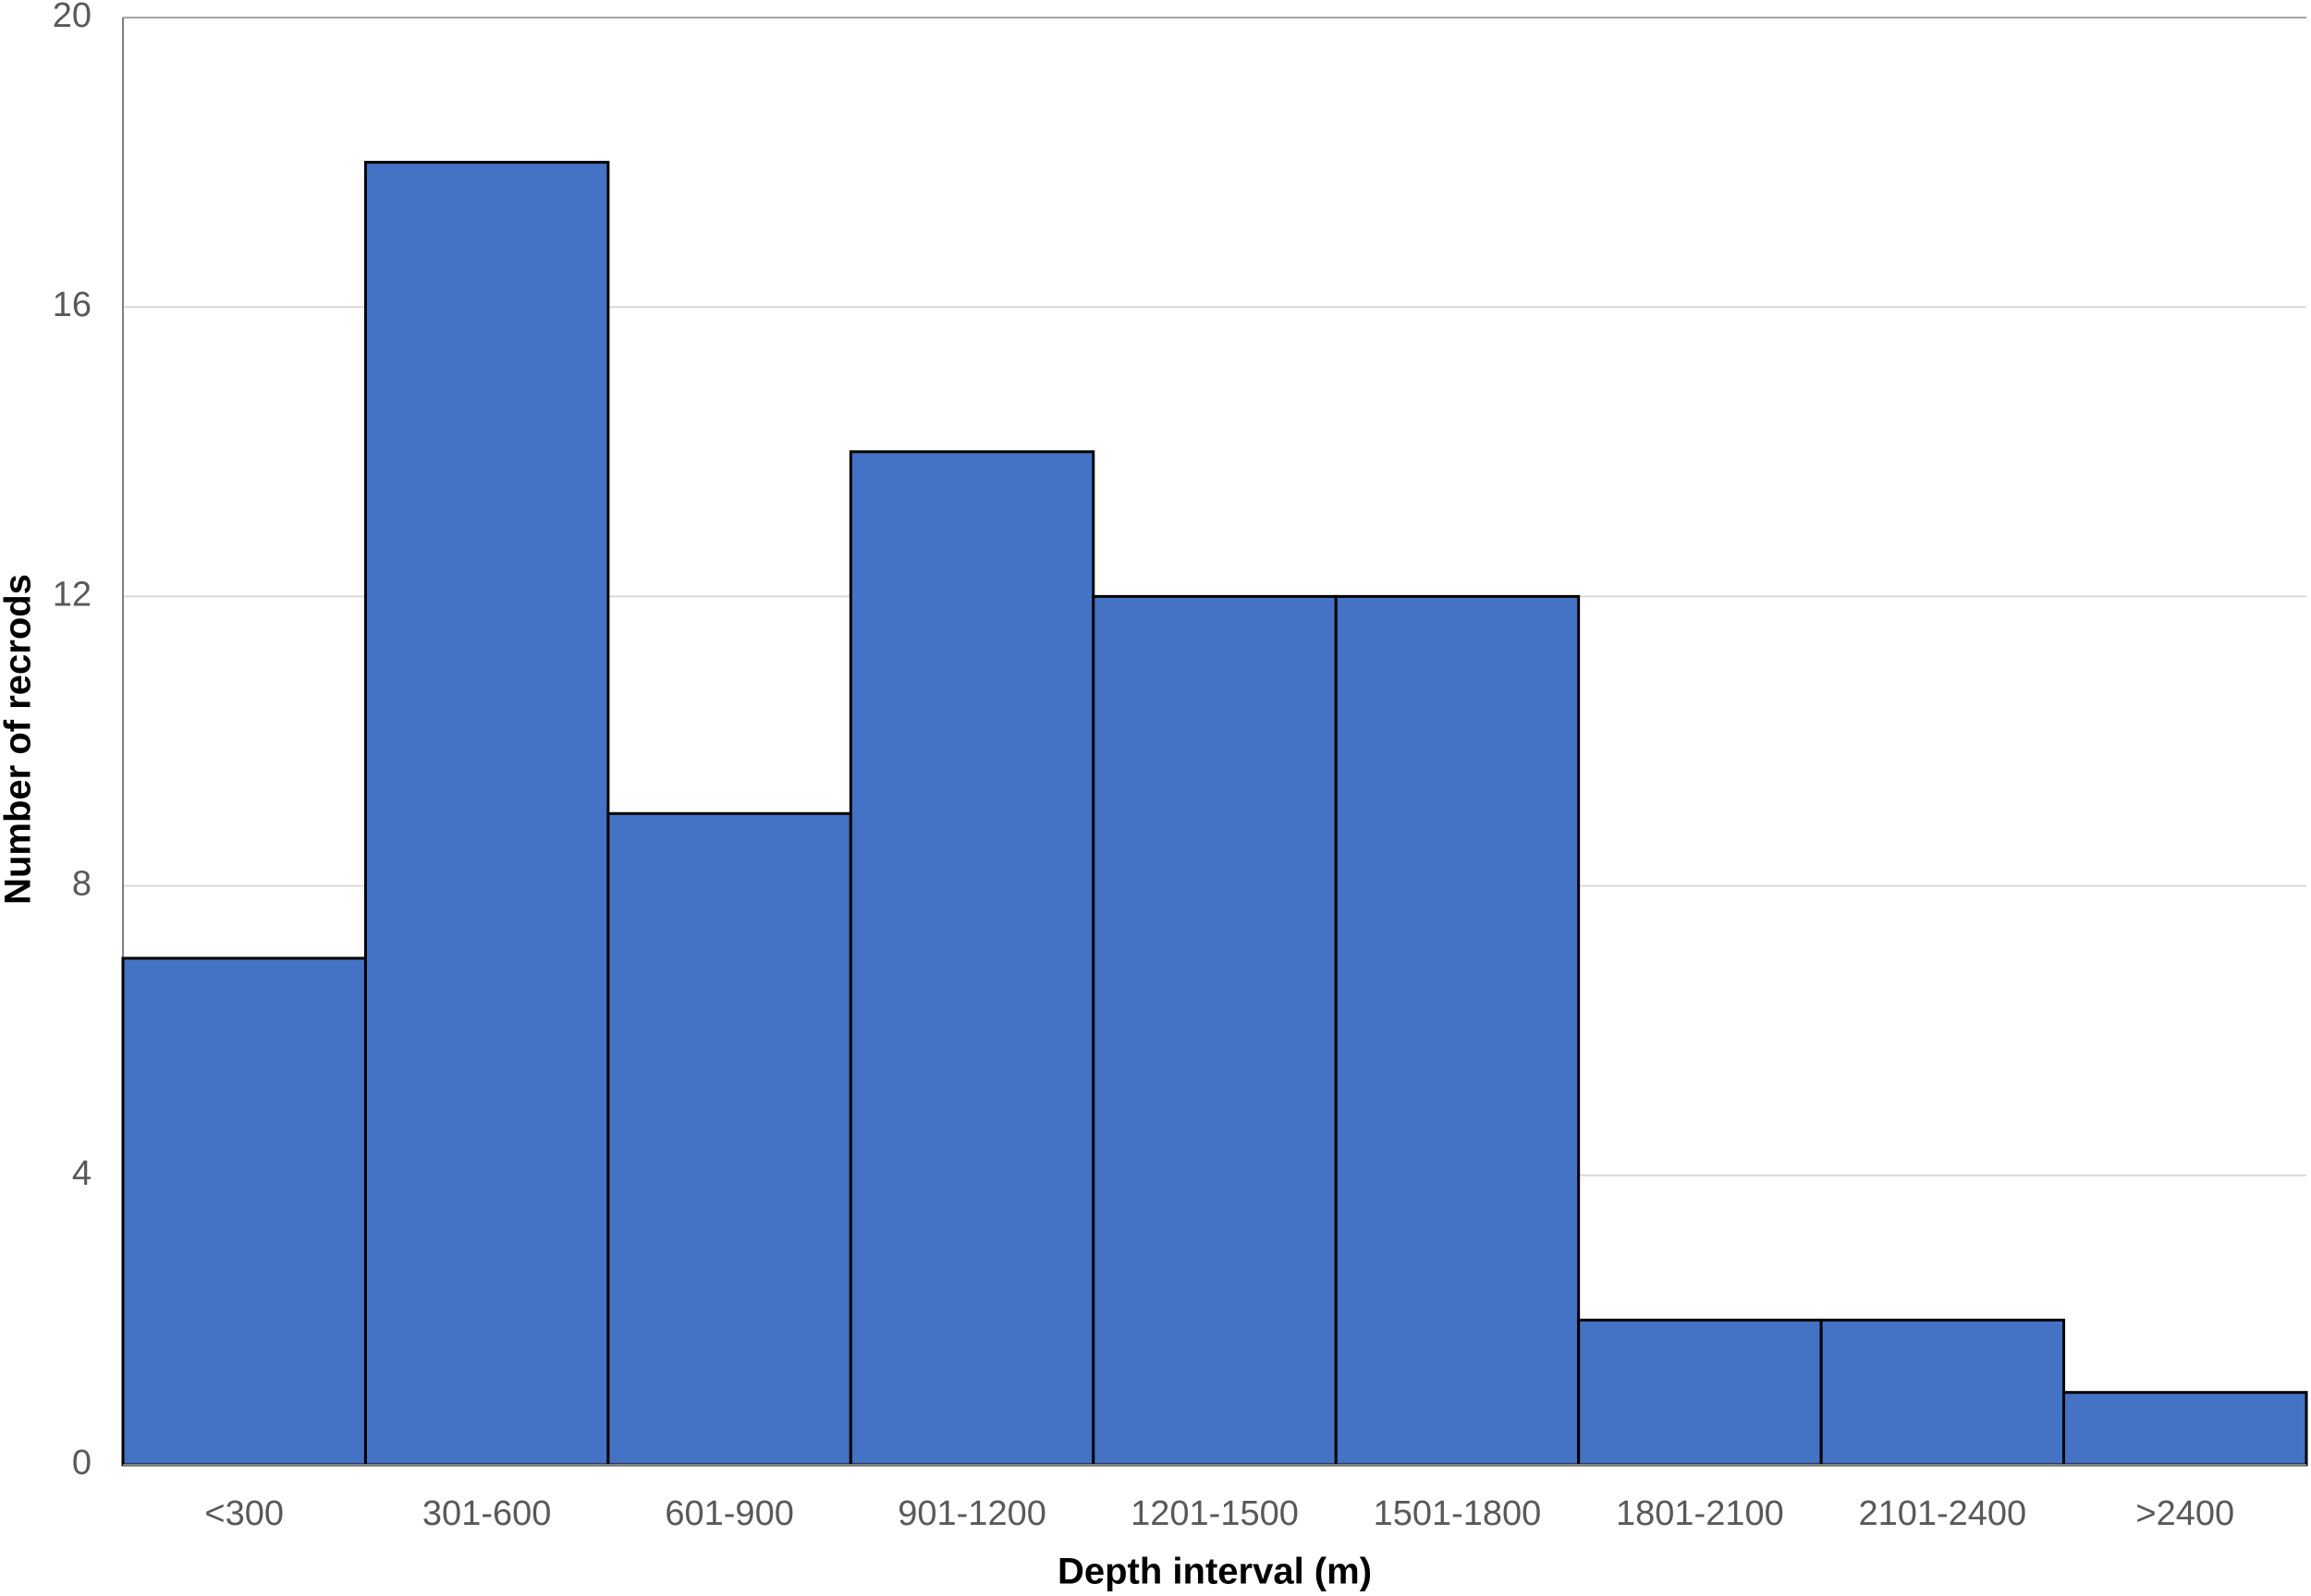  Describe the element at coordinates (1215, 1513) in the screenshot. I see `x-tick-label: 1201-1500` at that location.